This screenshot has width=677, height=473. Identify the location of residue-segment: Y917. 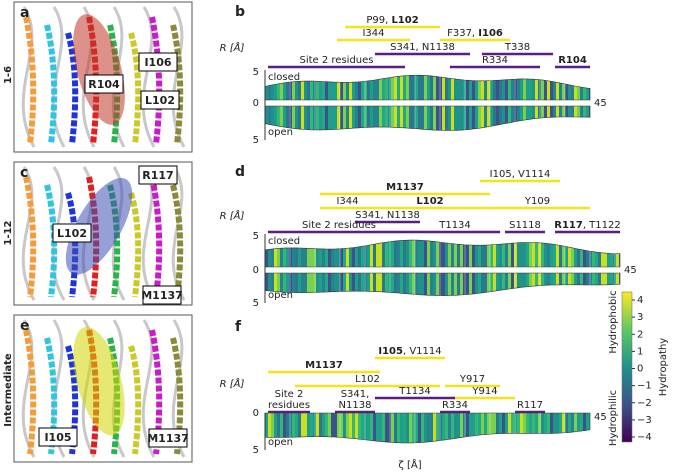
(472, 379).